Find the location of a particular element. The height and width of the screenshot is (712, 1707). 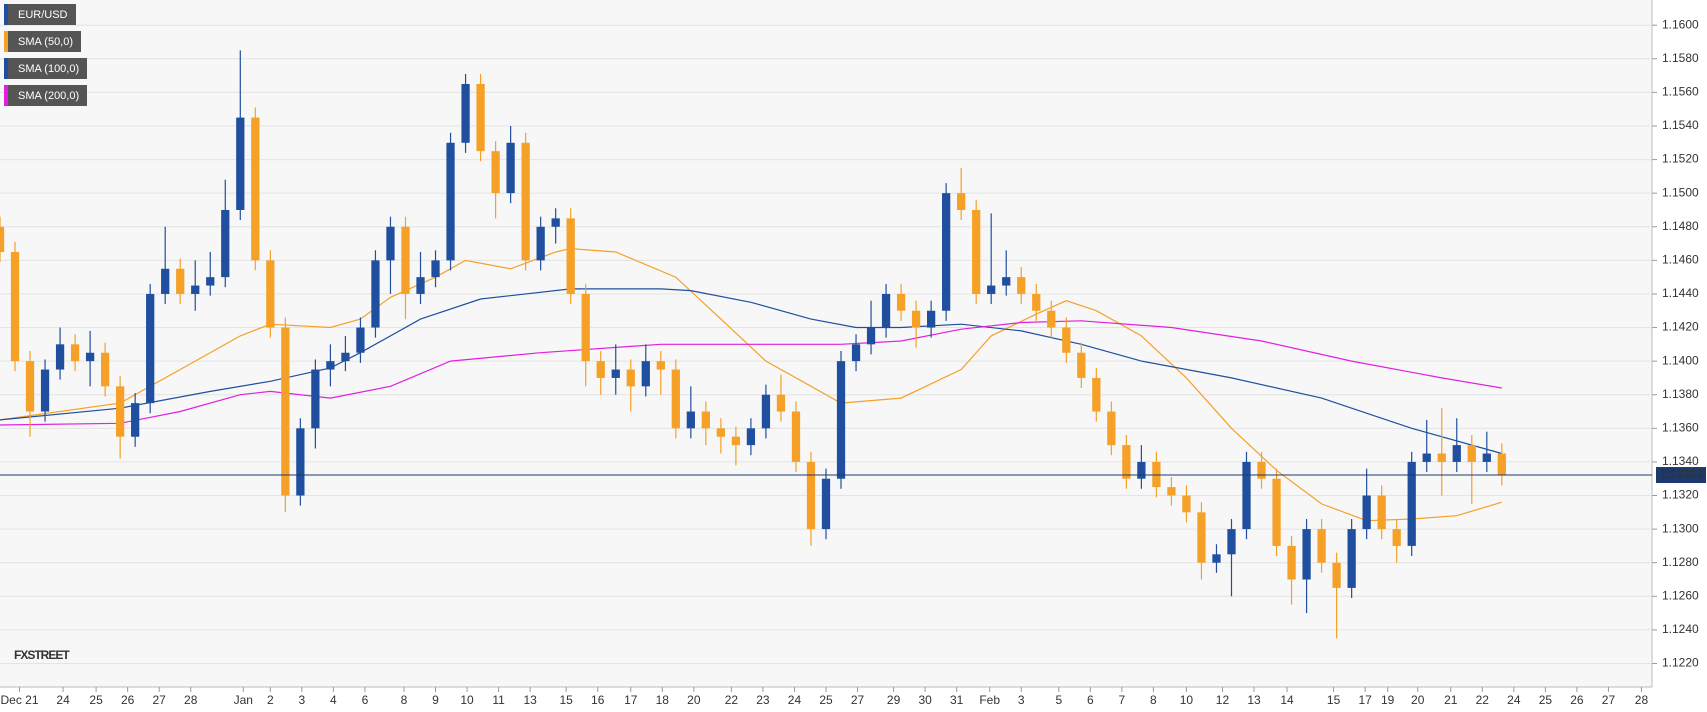

y-tick-label: 1.1440 is located at coordinates (1680, 293).